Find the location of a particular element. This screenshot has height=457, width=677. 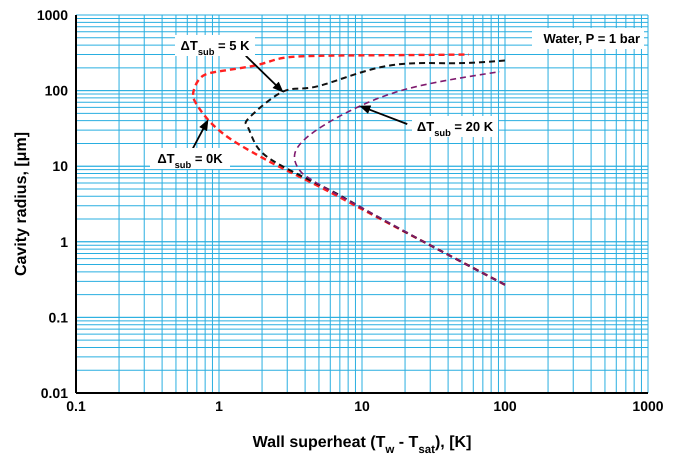

annotation: Water, P = 1 bar is located at coordinates (592, 38).